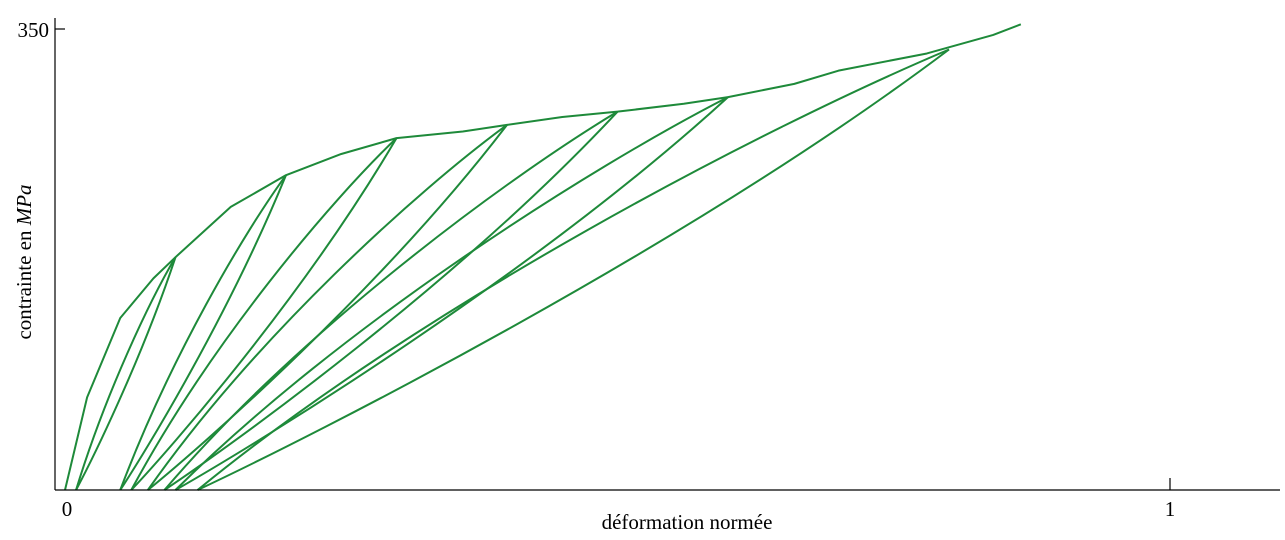 The width and height of the screenshot is (1285, 540). Describe the element at coordinates (687, 522) in the screenshot. I see `x-axis-label: déformation normée` at that location.